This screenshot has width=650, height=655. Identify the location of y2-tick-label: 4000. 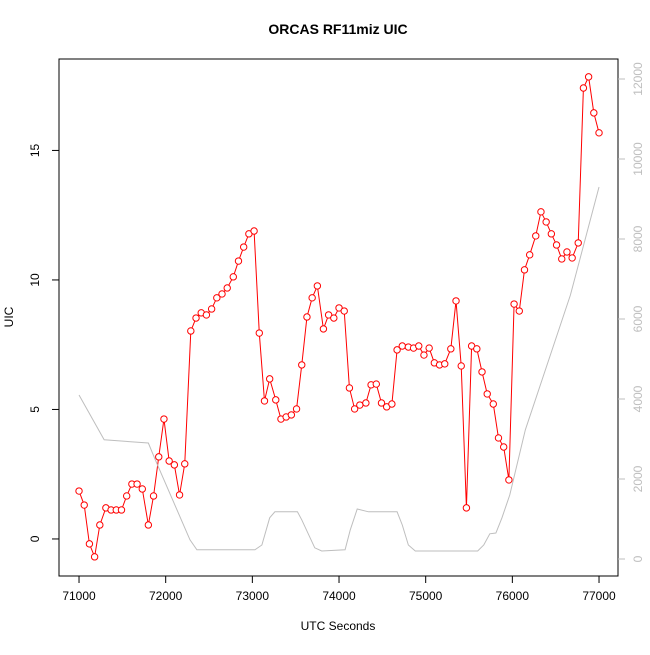
(638, 398).